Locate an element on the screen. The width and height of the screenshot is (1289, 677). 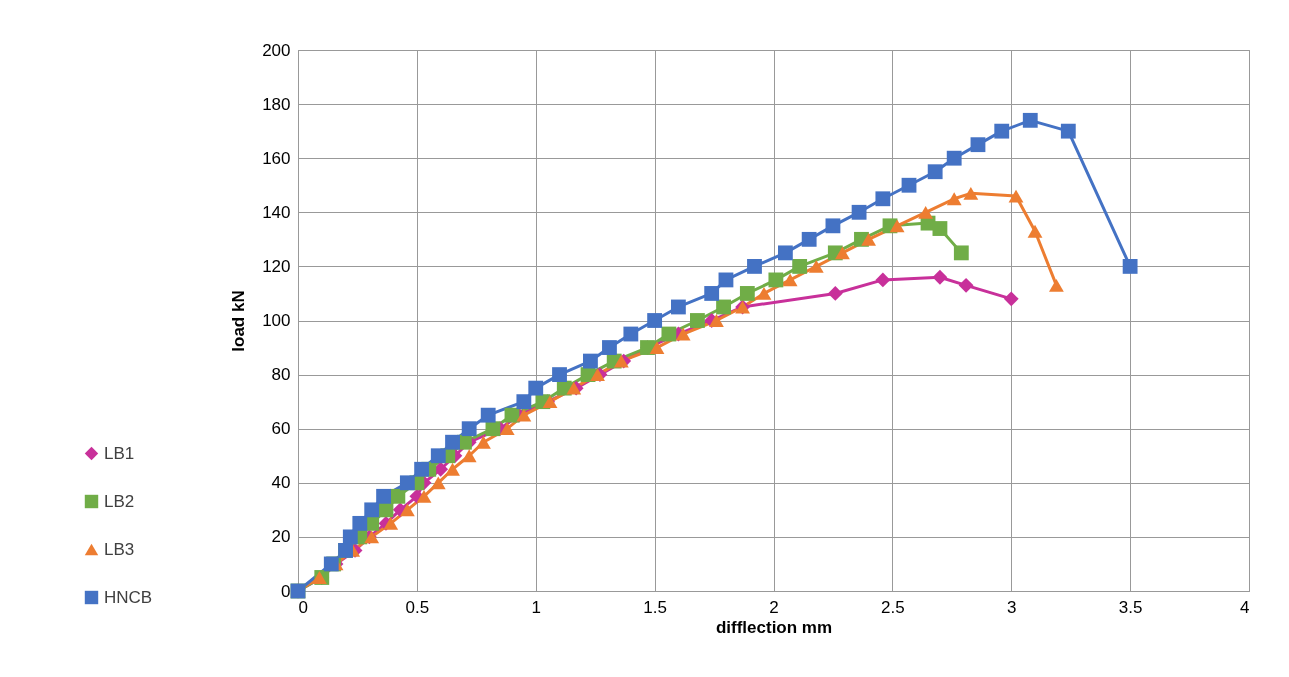
legend-label: LB3 is located at coordinates (119, 549).